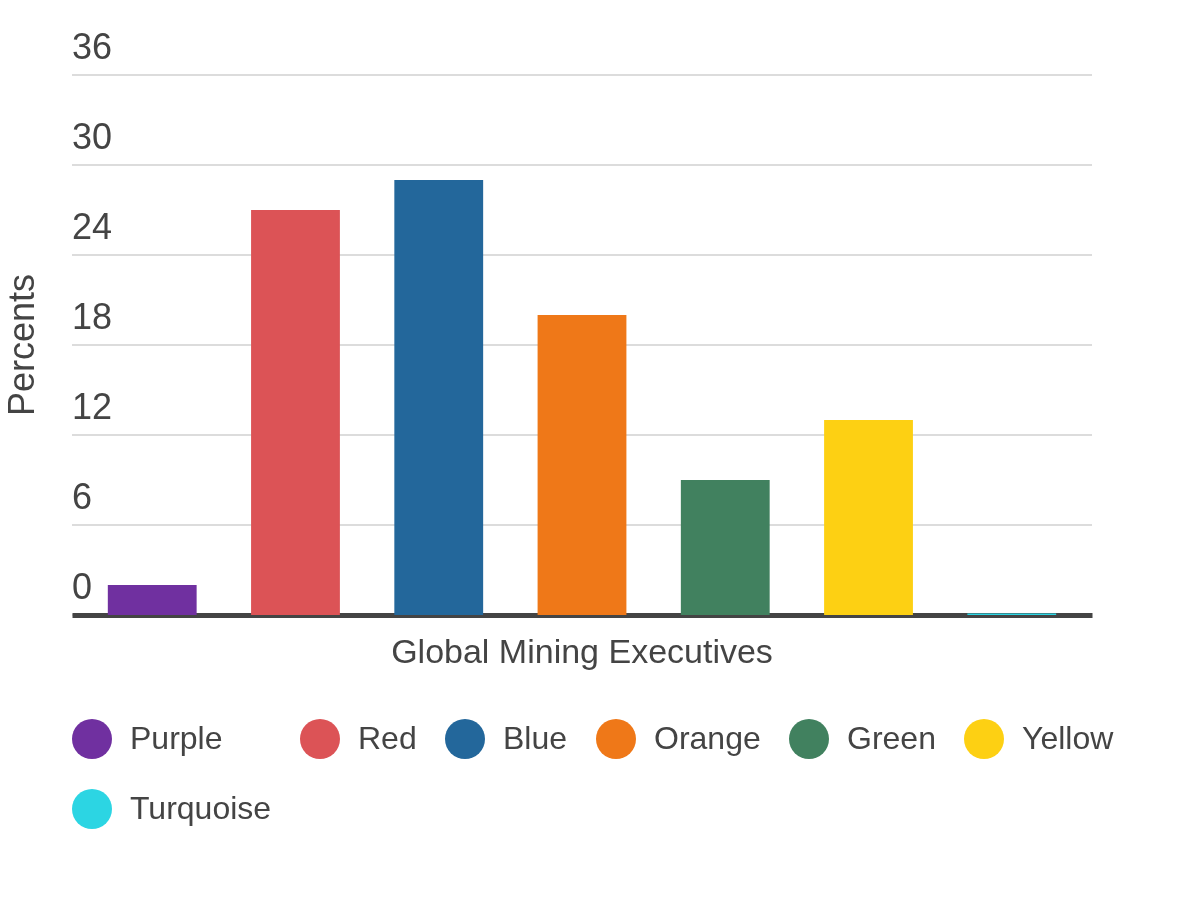  What do you see at coordinates (92, 136) in the screenshot?
I see `y-tick-label: 30` at bounding box center [92, 136].